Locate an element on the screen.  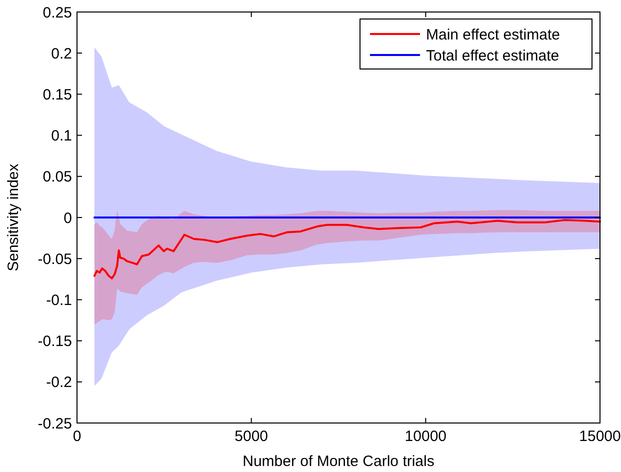
legend-label: Main effect estimate is located at coordinates (493, 35).